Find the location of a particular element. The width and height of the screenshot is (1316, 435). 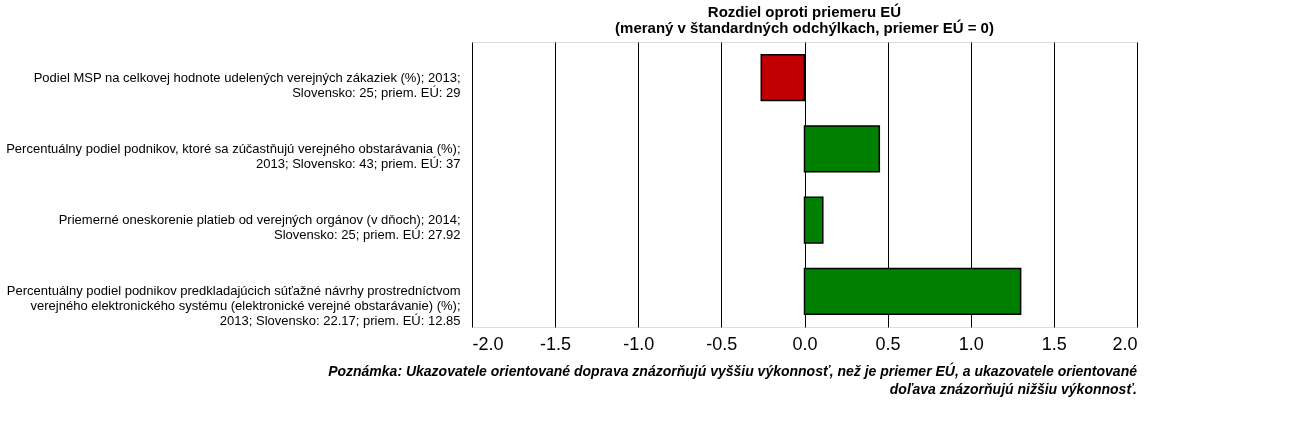

x-tick-label: 2.0 is located at coordinates (1125, 343).